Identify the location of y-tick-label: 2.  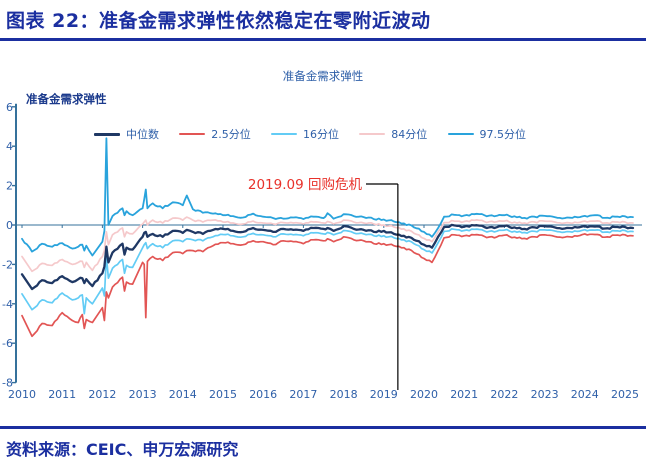
(9, 186).